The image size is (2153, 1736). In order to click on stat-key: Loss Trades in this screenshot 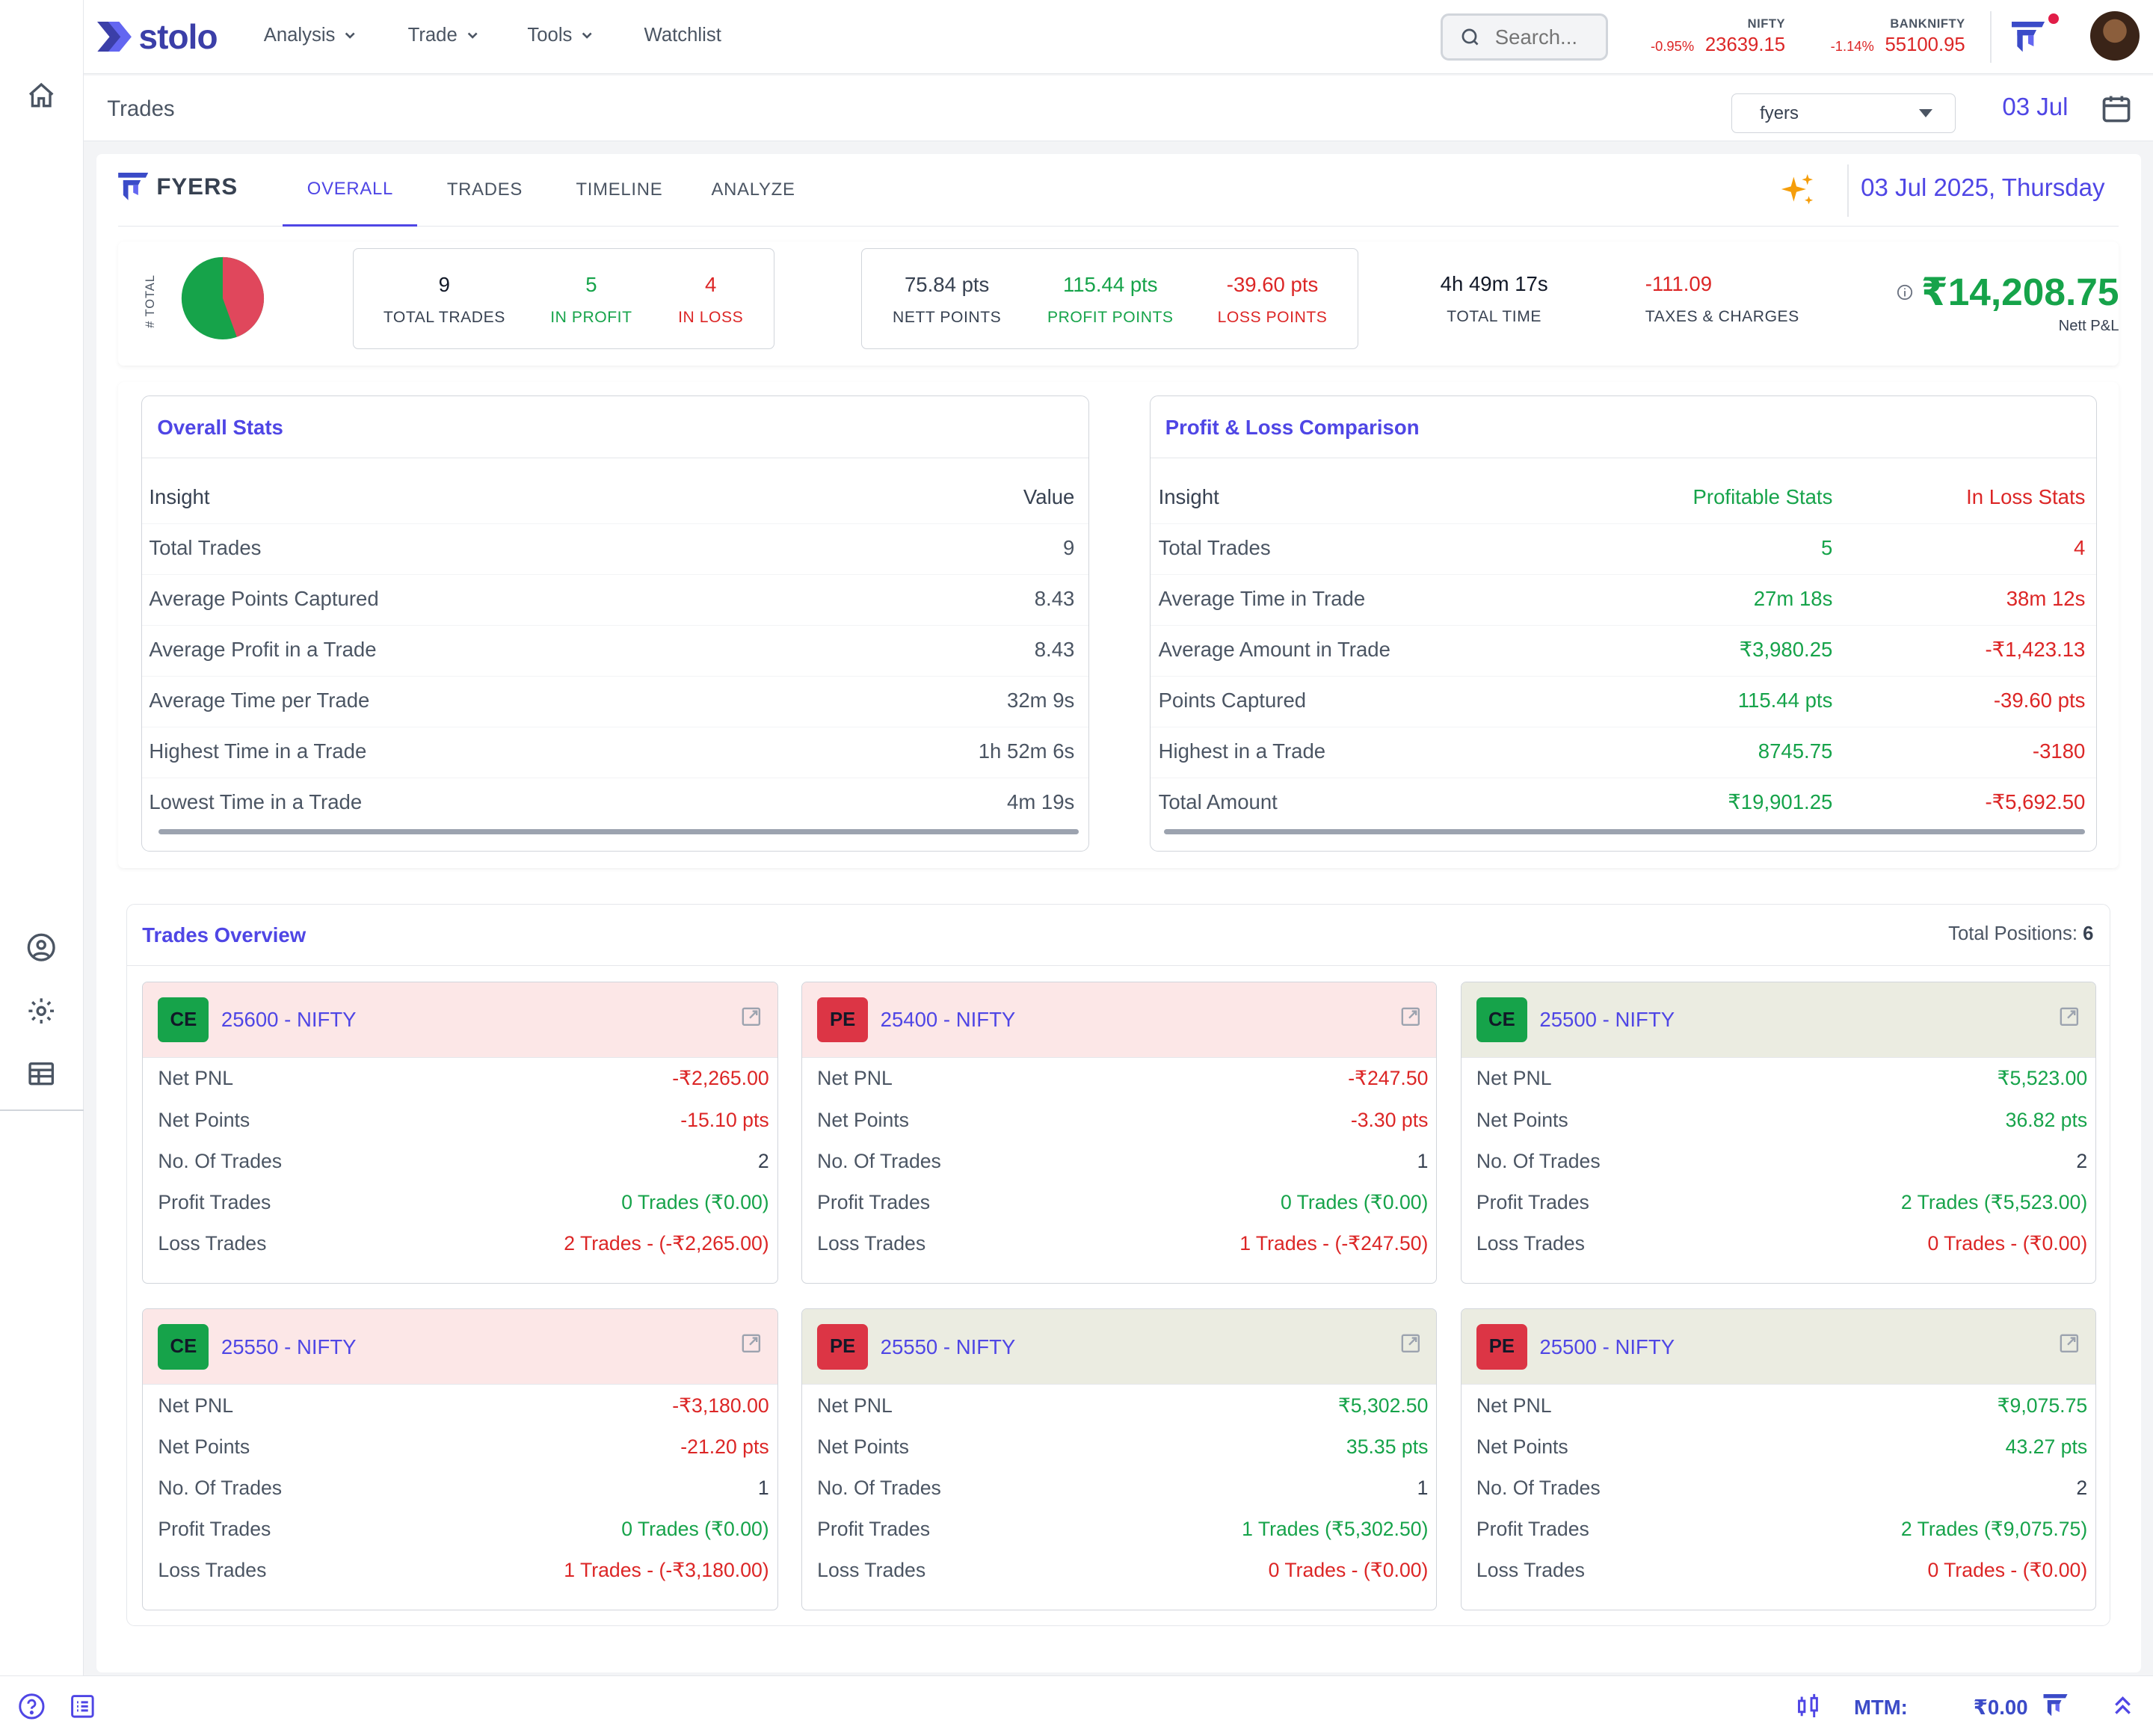, I will do `click(1530, 1570)`.